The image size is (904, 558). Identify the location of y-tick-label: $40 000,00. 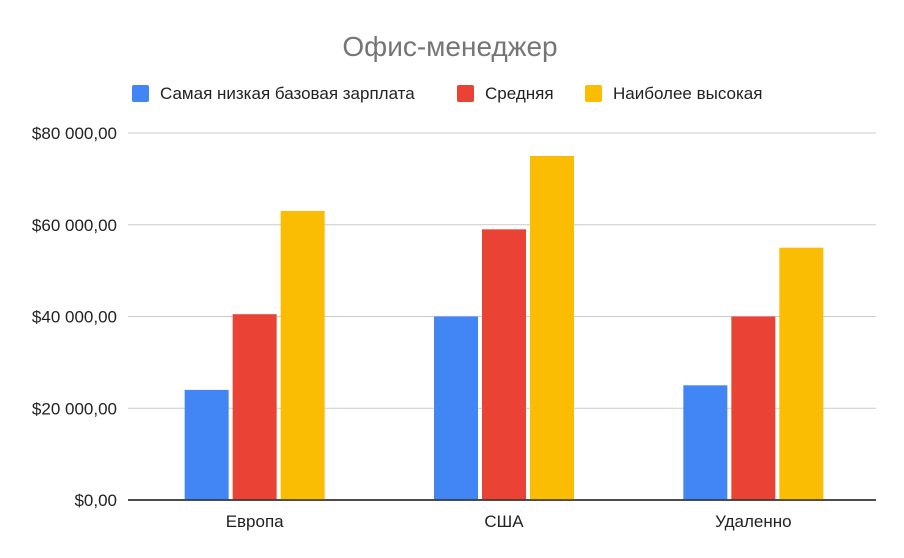
(74, 317).